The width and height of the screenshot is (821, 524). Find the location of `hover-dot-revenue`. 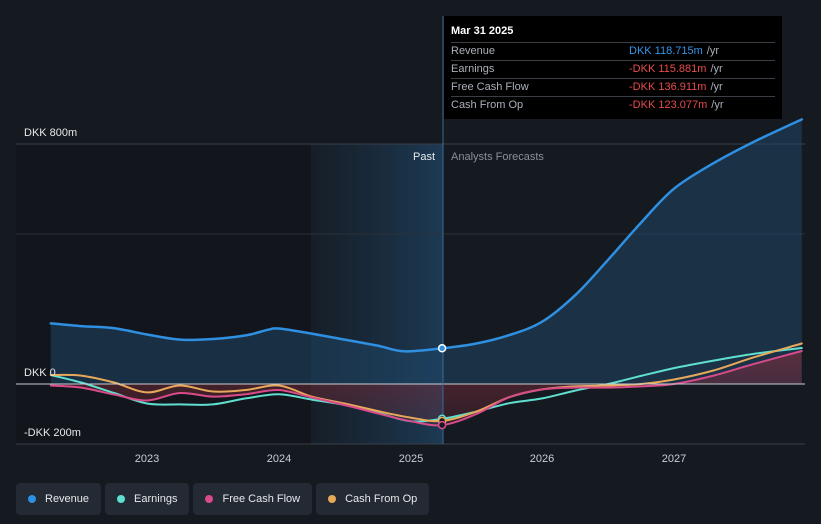

hover-dot-revenue is located at coordinates (442, 348).